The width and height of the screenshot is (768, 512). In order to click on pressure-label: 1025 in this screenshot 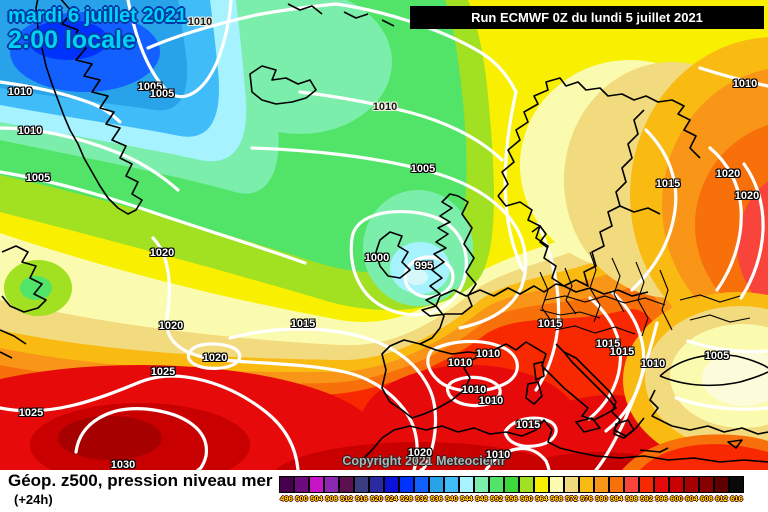, I will do `click(31, 413)`.